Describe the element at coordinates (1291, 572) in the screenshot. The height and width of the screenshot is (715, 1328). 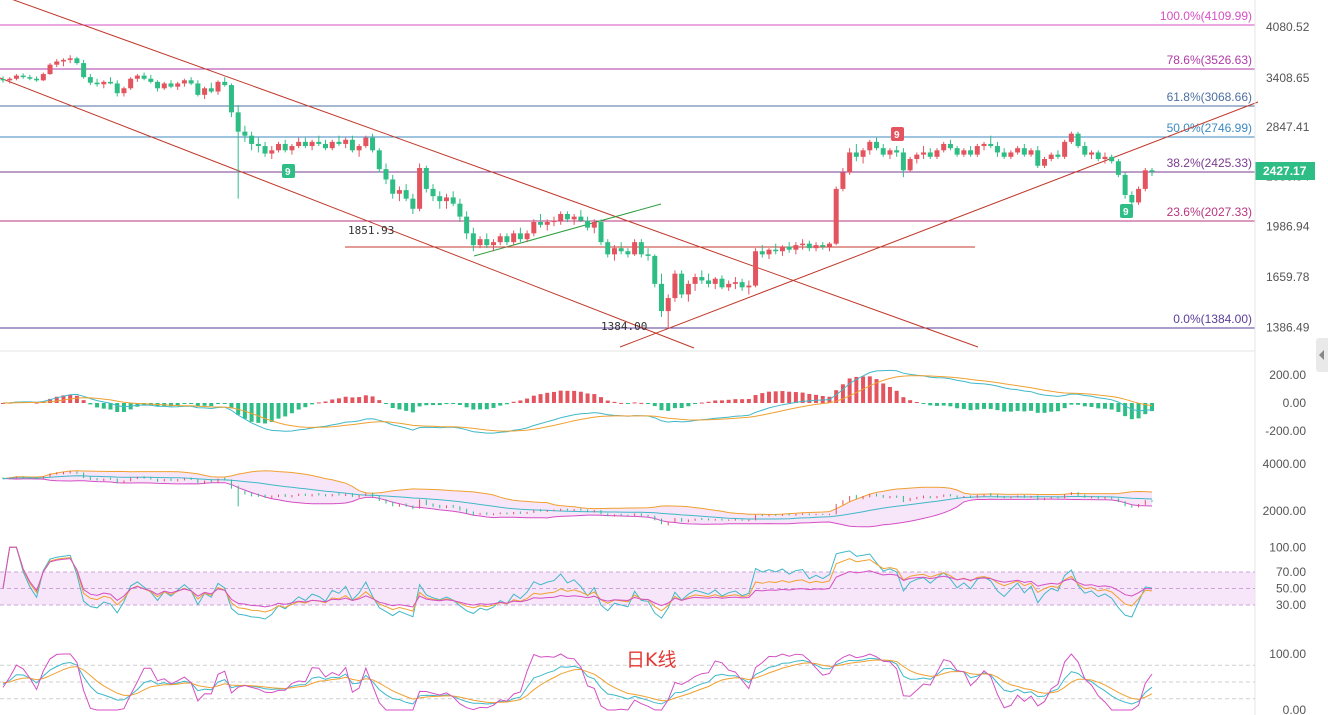
I see `rsi-tick-1: 70.00` at that location.